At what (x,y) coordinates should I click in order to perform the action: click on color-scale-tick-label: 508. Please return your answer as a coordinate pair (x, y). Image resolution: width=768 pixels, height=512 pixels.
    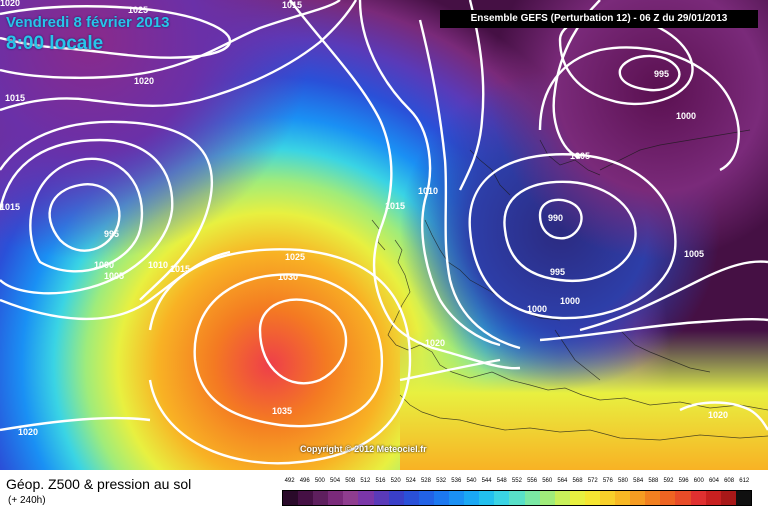
    Looking at the image, I should click on (350, 481).